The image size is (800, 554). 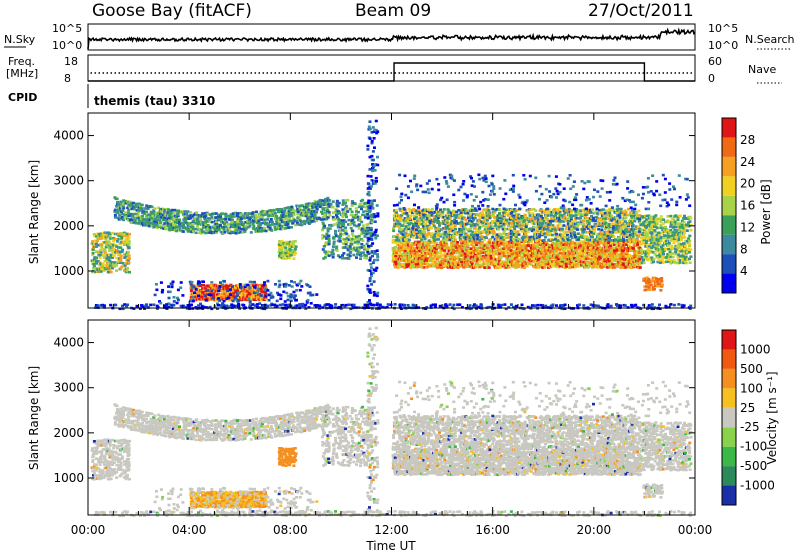 I want to click on nave-label: Nave, so click(x=762, y=69).